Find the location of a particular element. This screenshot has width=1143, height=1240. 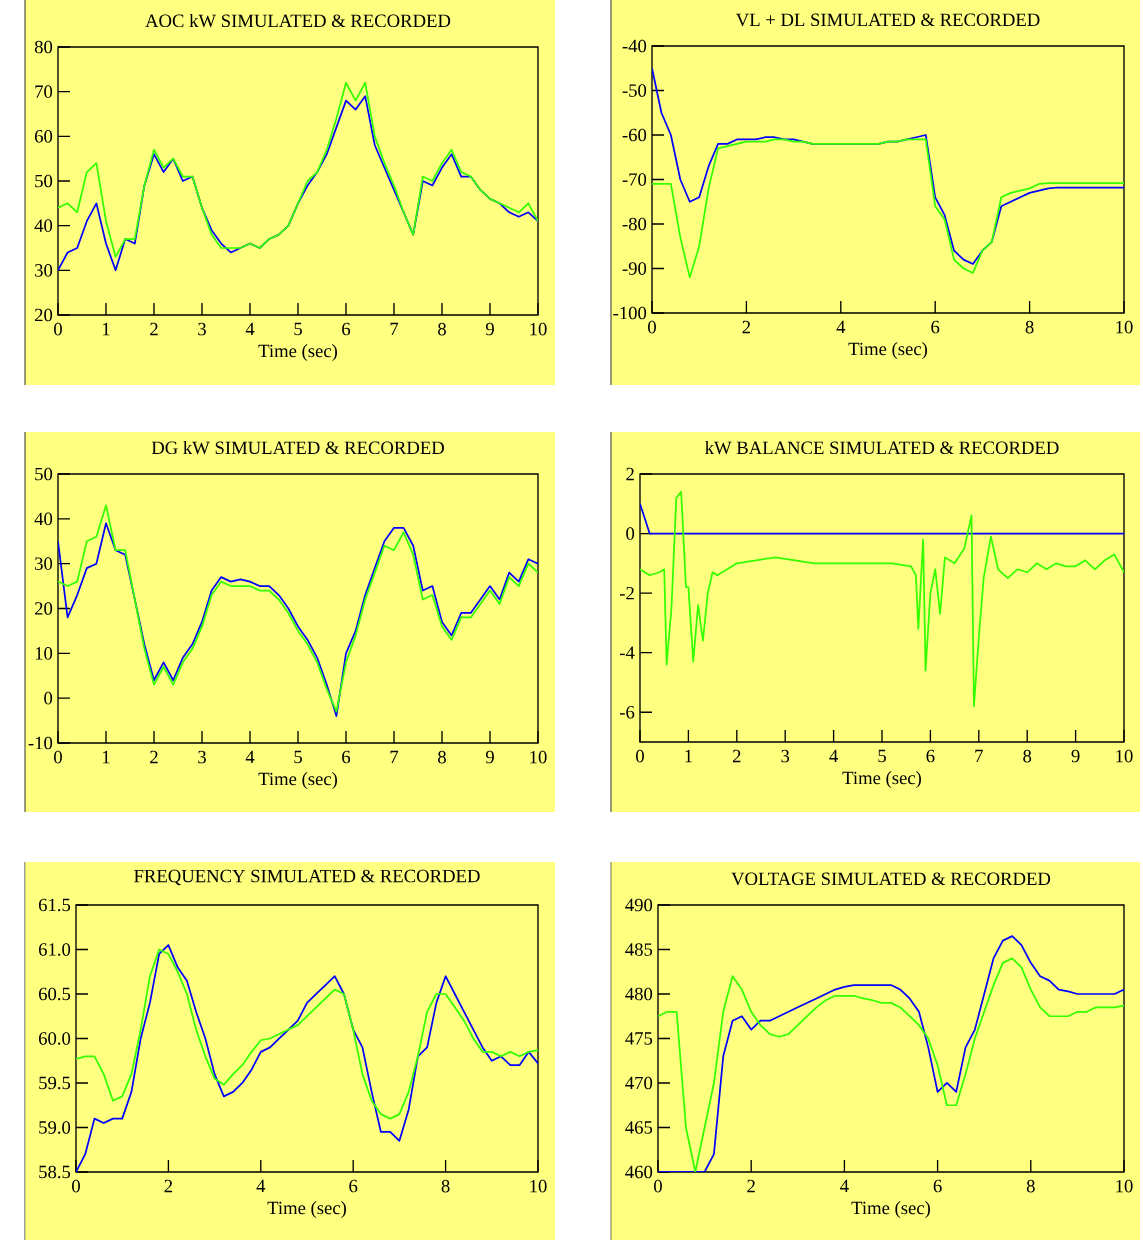

y-tick-label: 465 is located at coordinates (639, 1127).